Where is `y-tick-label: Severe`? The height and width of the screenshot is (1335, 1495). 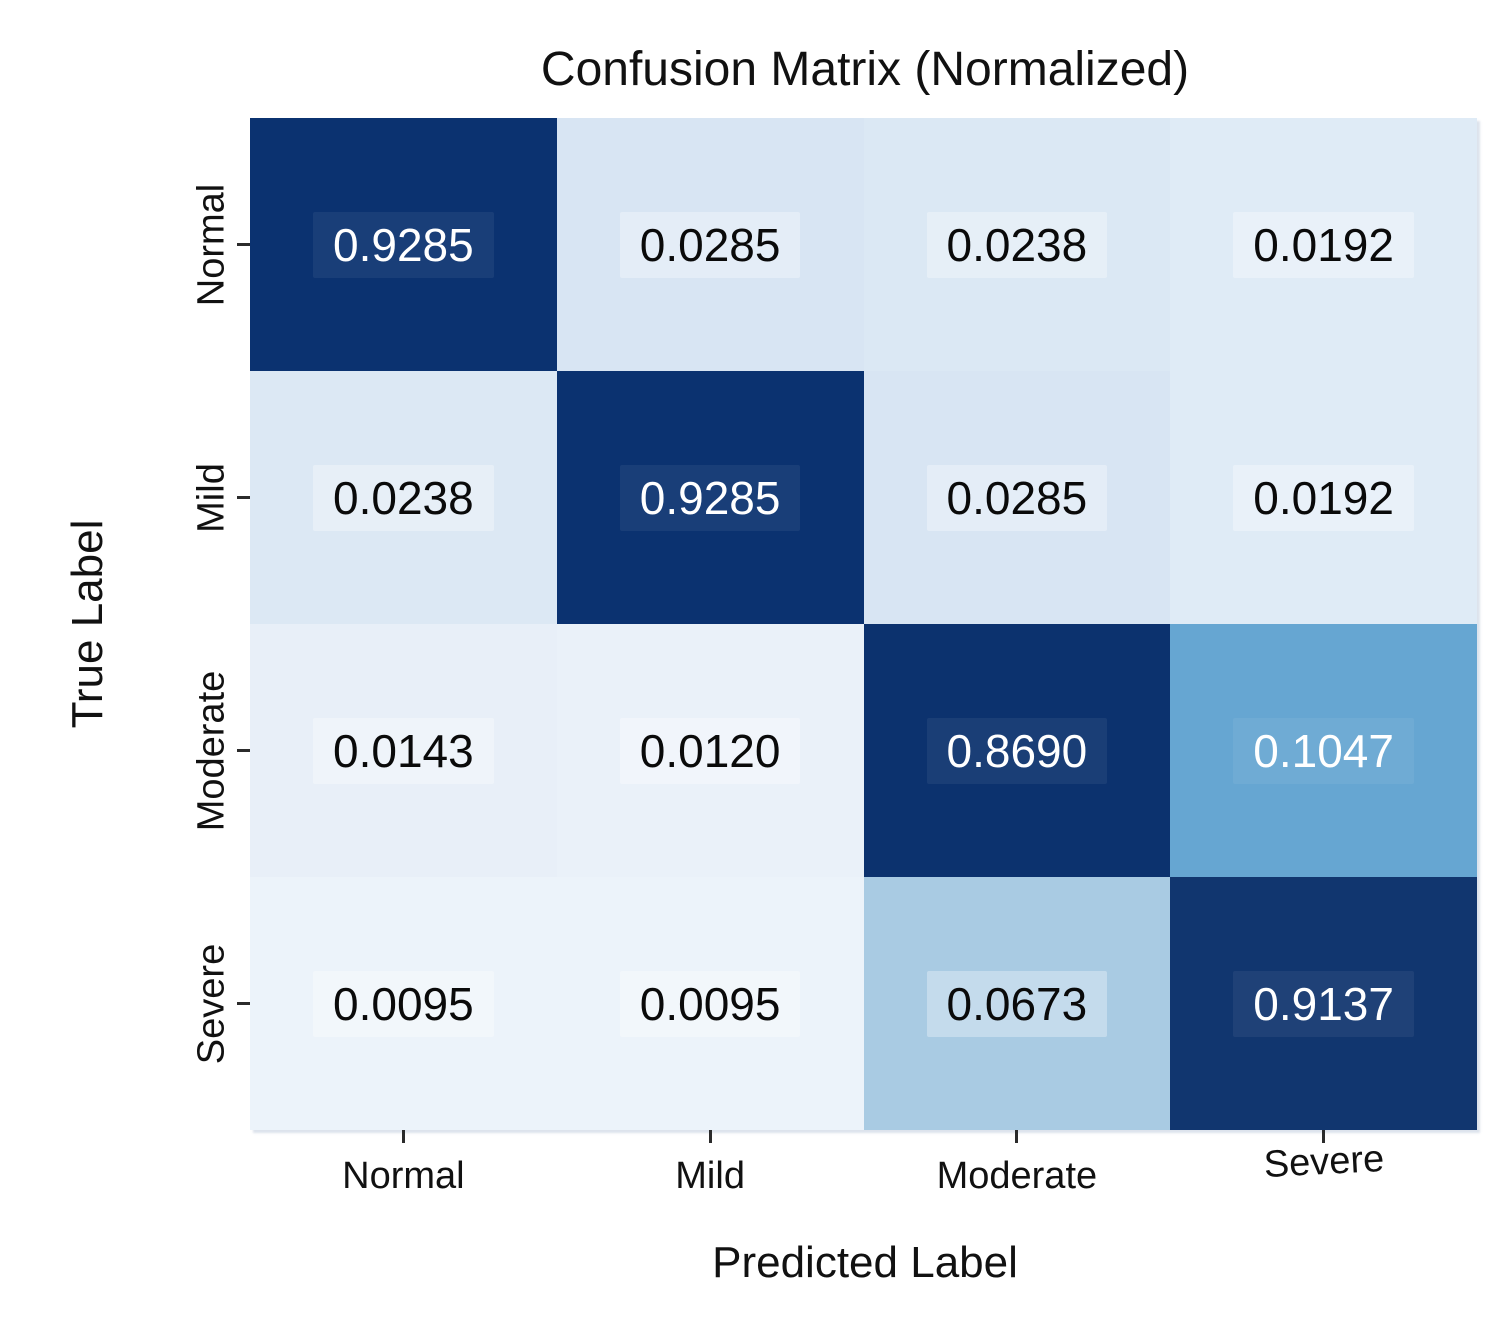 y-tick-label: Severe is located at coordinates (211, 1003).